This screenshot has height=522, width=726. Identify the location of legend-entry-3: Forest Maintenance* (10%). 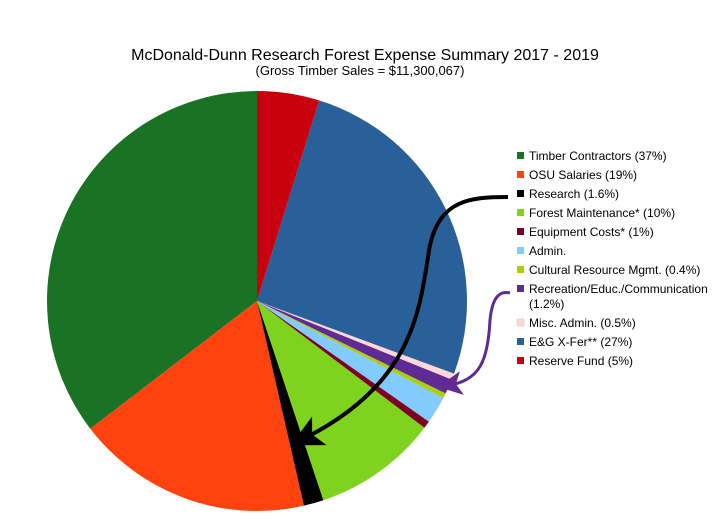
(602, 213).